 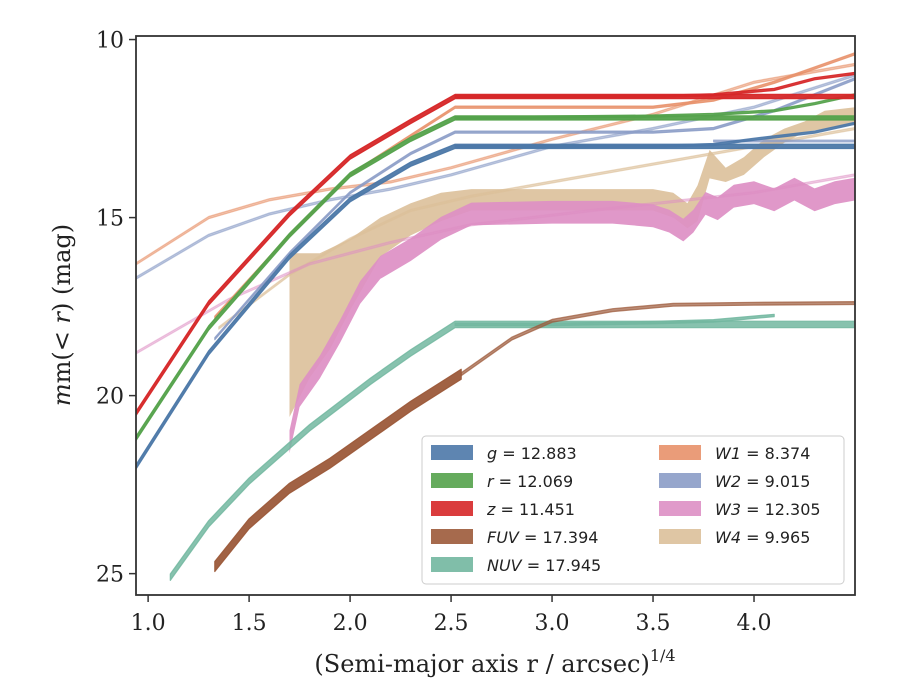 I want to click on legend-box, so click(x=633, y=510).